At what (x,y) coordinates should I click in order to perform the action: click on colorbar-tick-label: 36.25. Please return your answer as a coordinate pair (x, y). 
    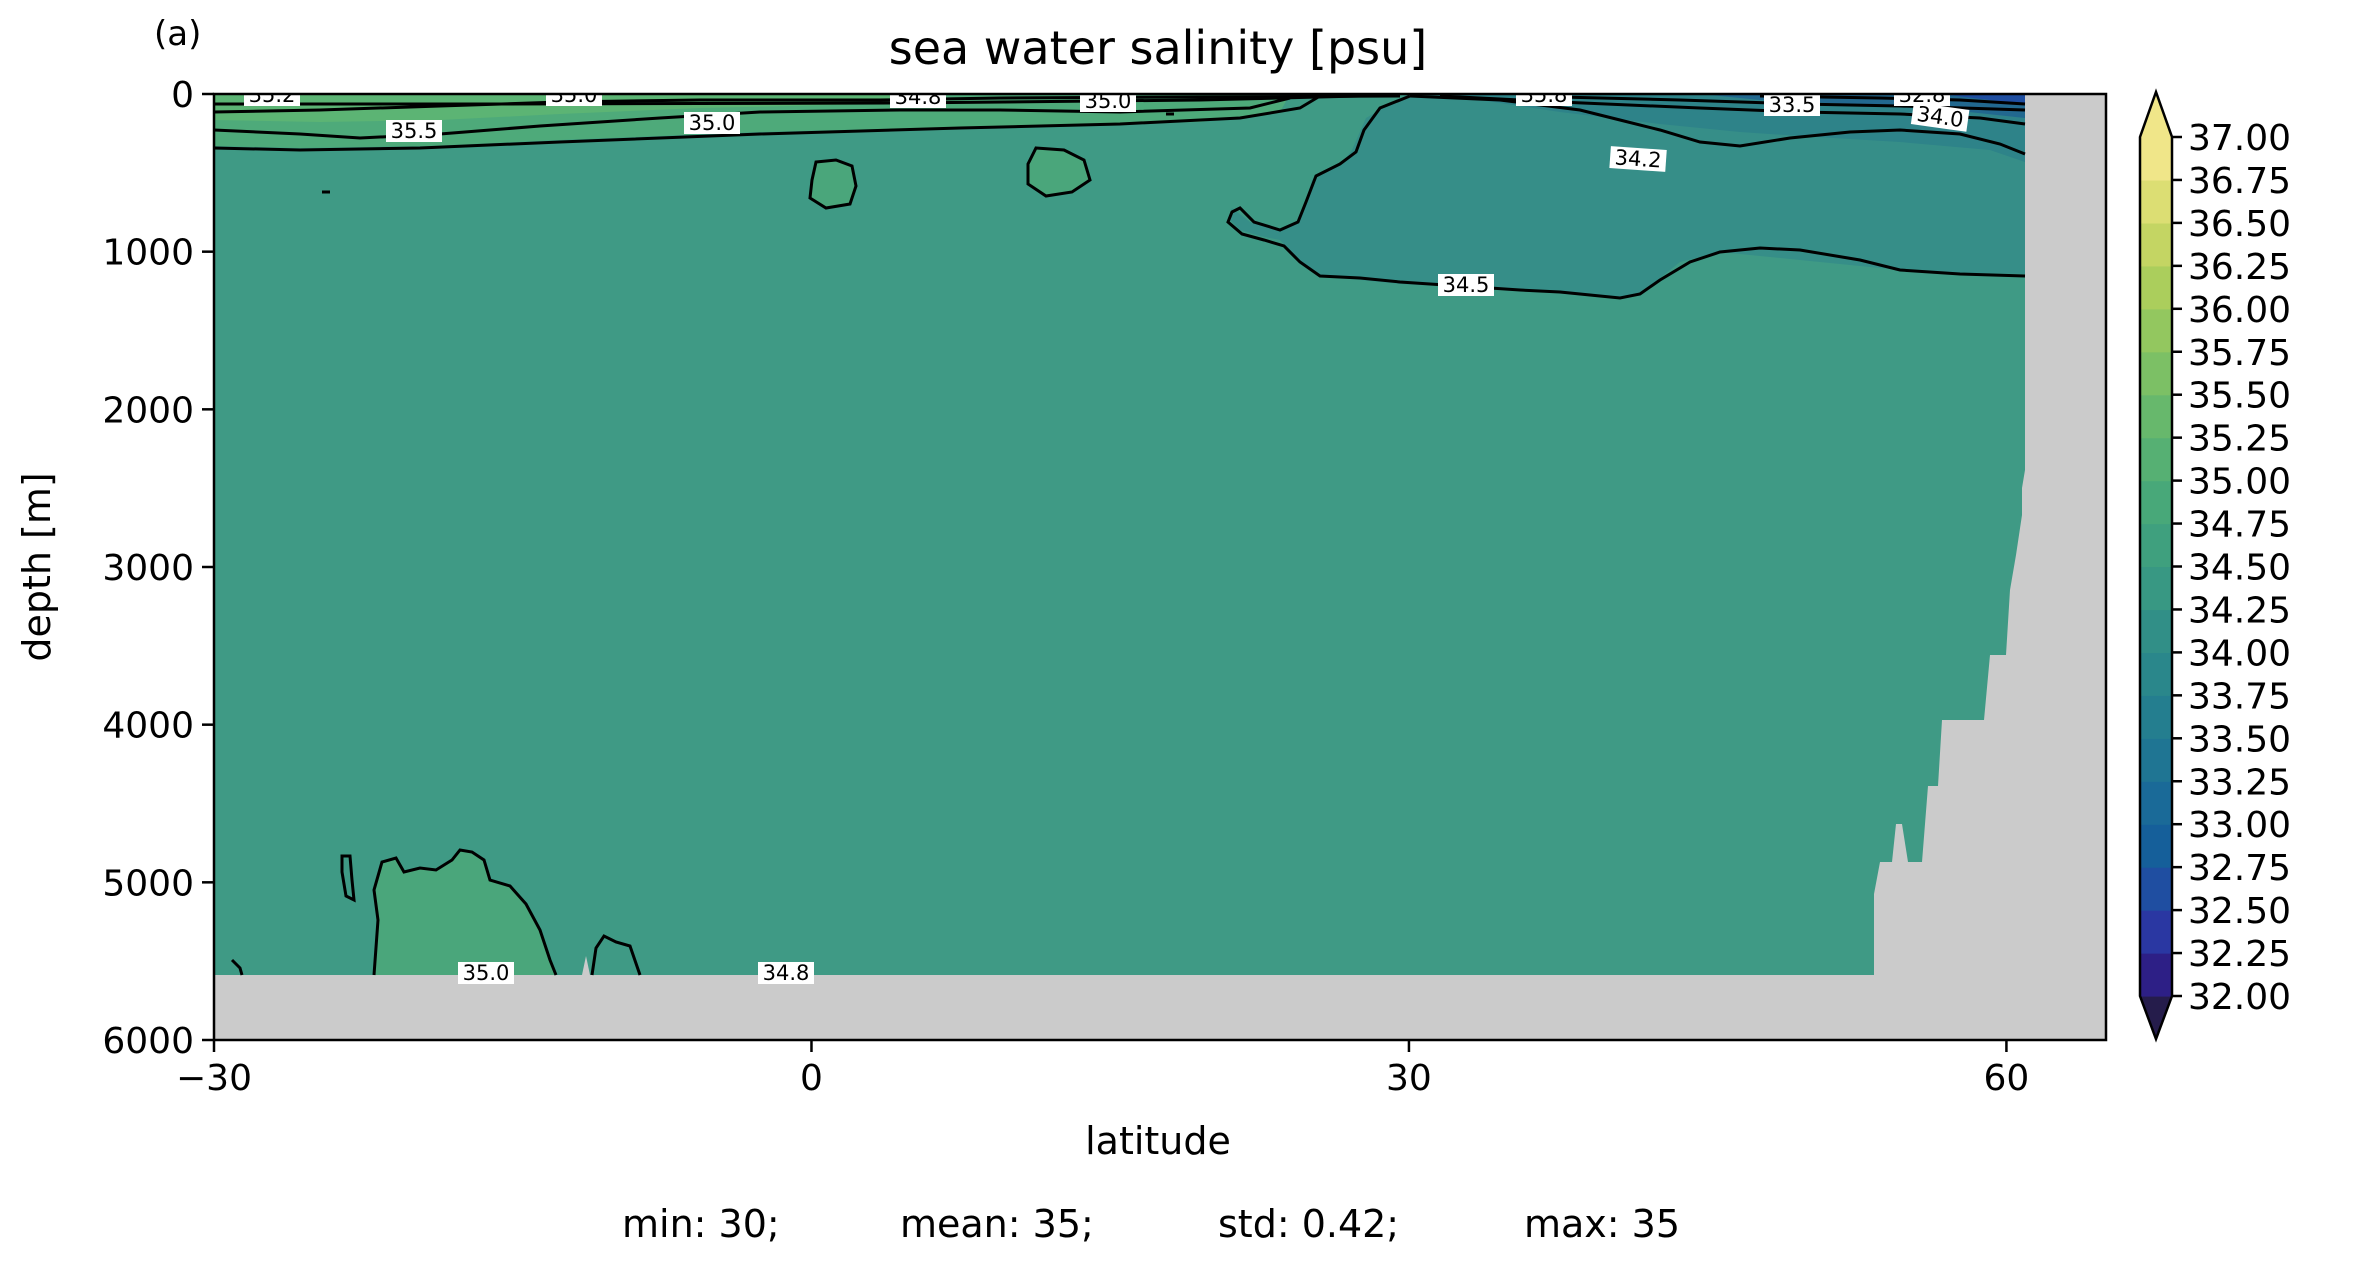
    Looking at the image, I should click on (2239, 267).